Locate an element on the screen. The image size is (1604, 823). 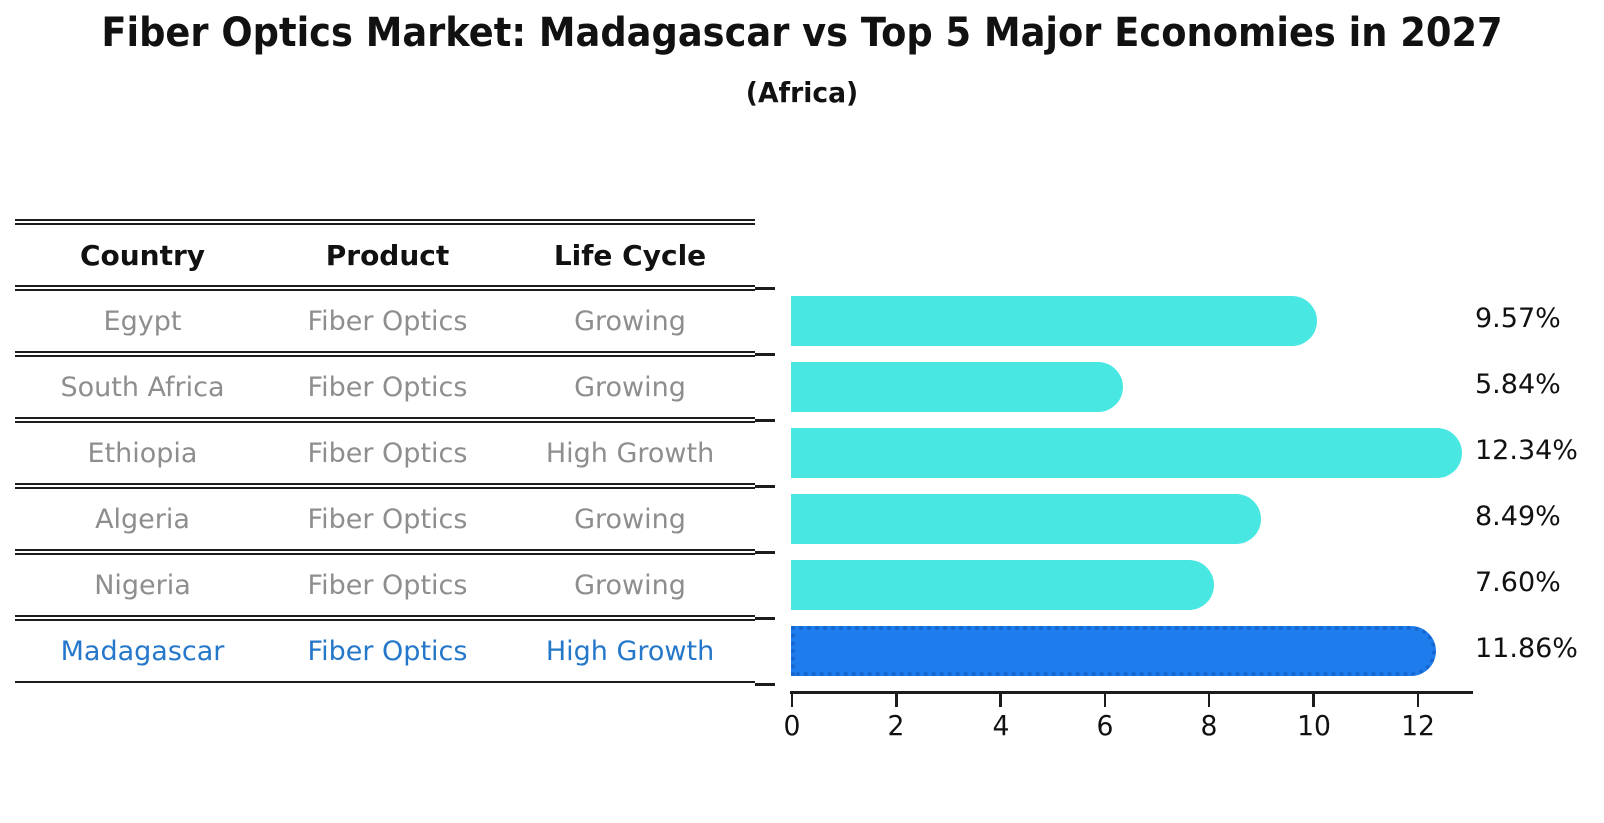
x-axis-tick-label: 2 is located at coordinates (896, 725).